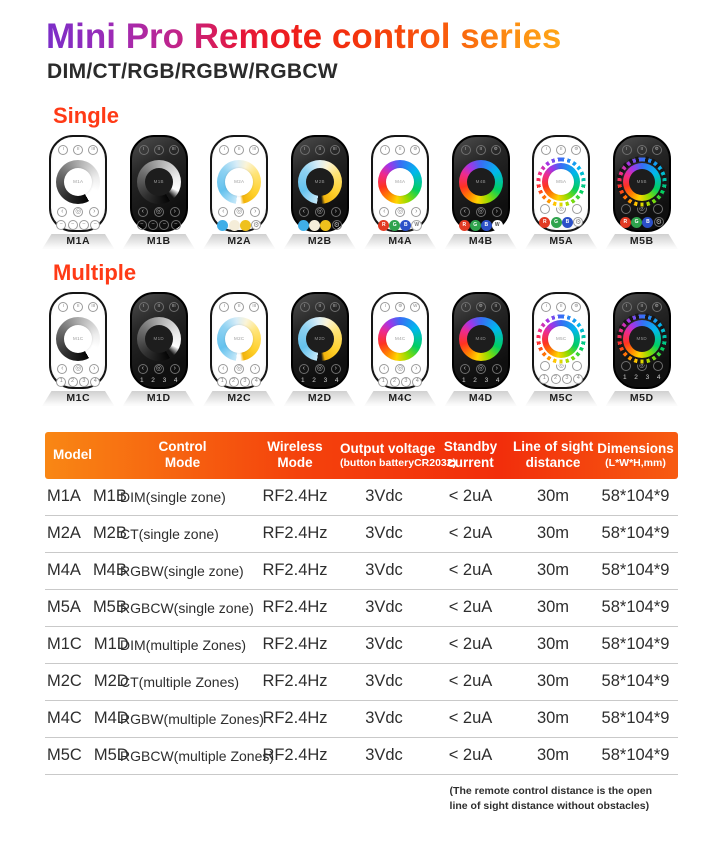 Image resolution: width=720 pixels, height=860 pixels. I want to click on remote-m2d: I II III M2D ‹ ◎ › 1 2 3 4 M2D, so click(320, 348).